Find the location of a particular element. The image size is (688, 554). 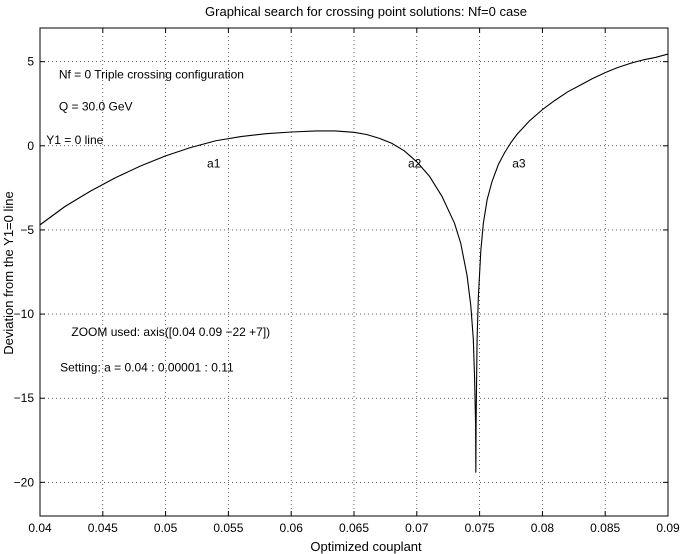

annotation-text: ZOOM used: axis([0.04 0.09 −22 +7]) is located at coordinates (170, 332).